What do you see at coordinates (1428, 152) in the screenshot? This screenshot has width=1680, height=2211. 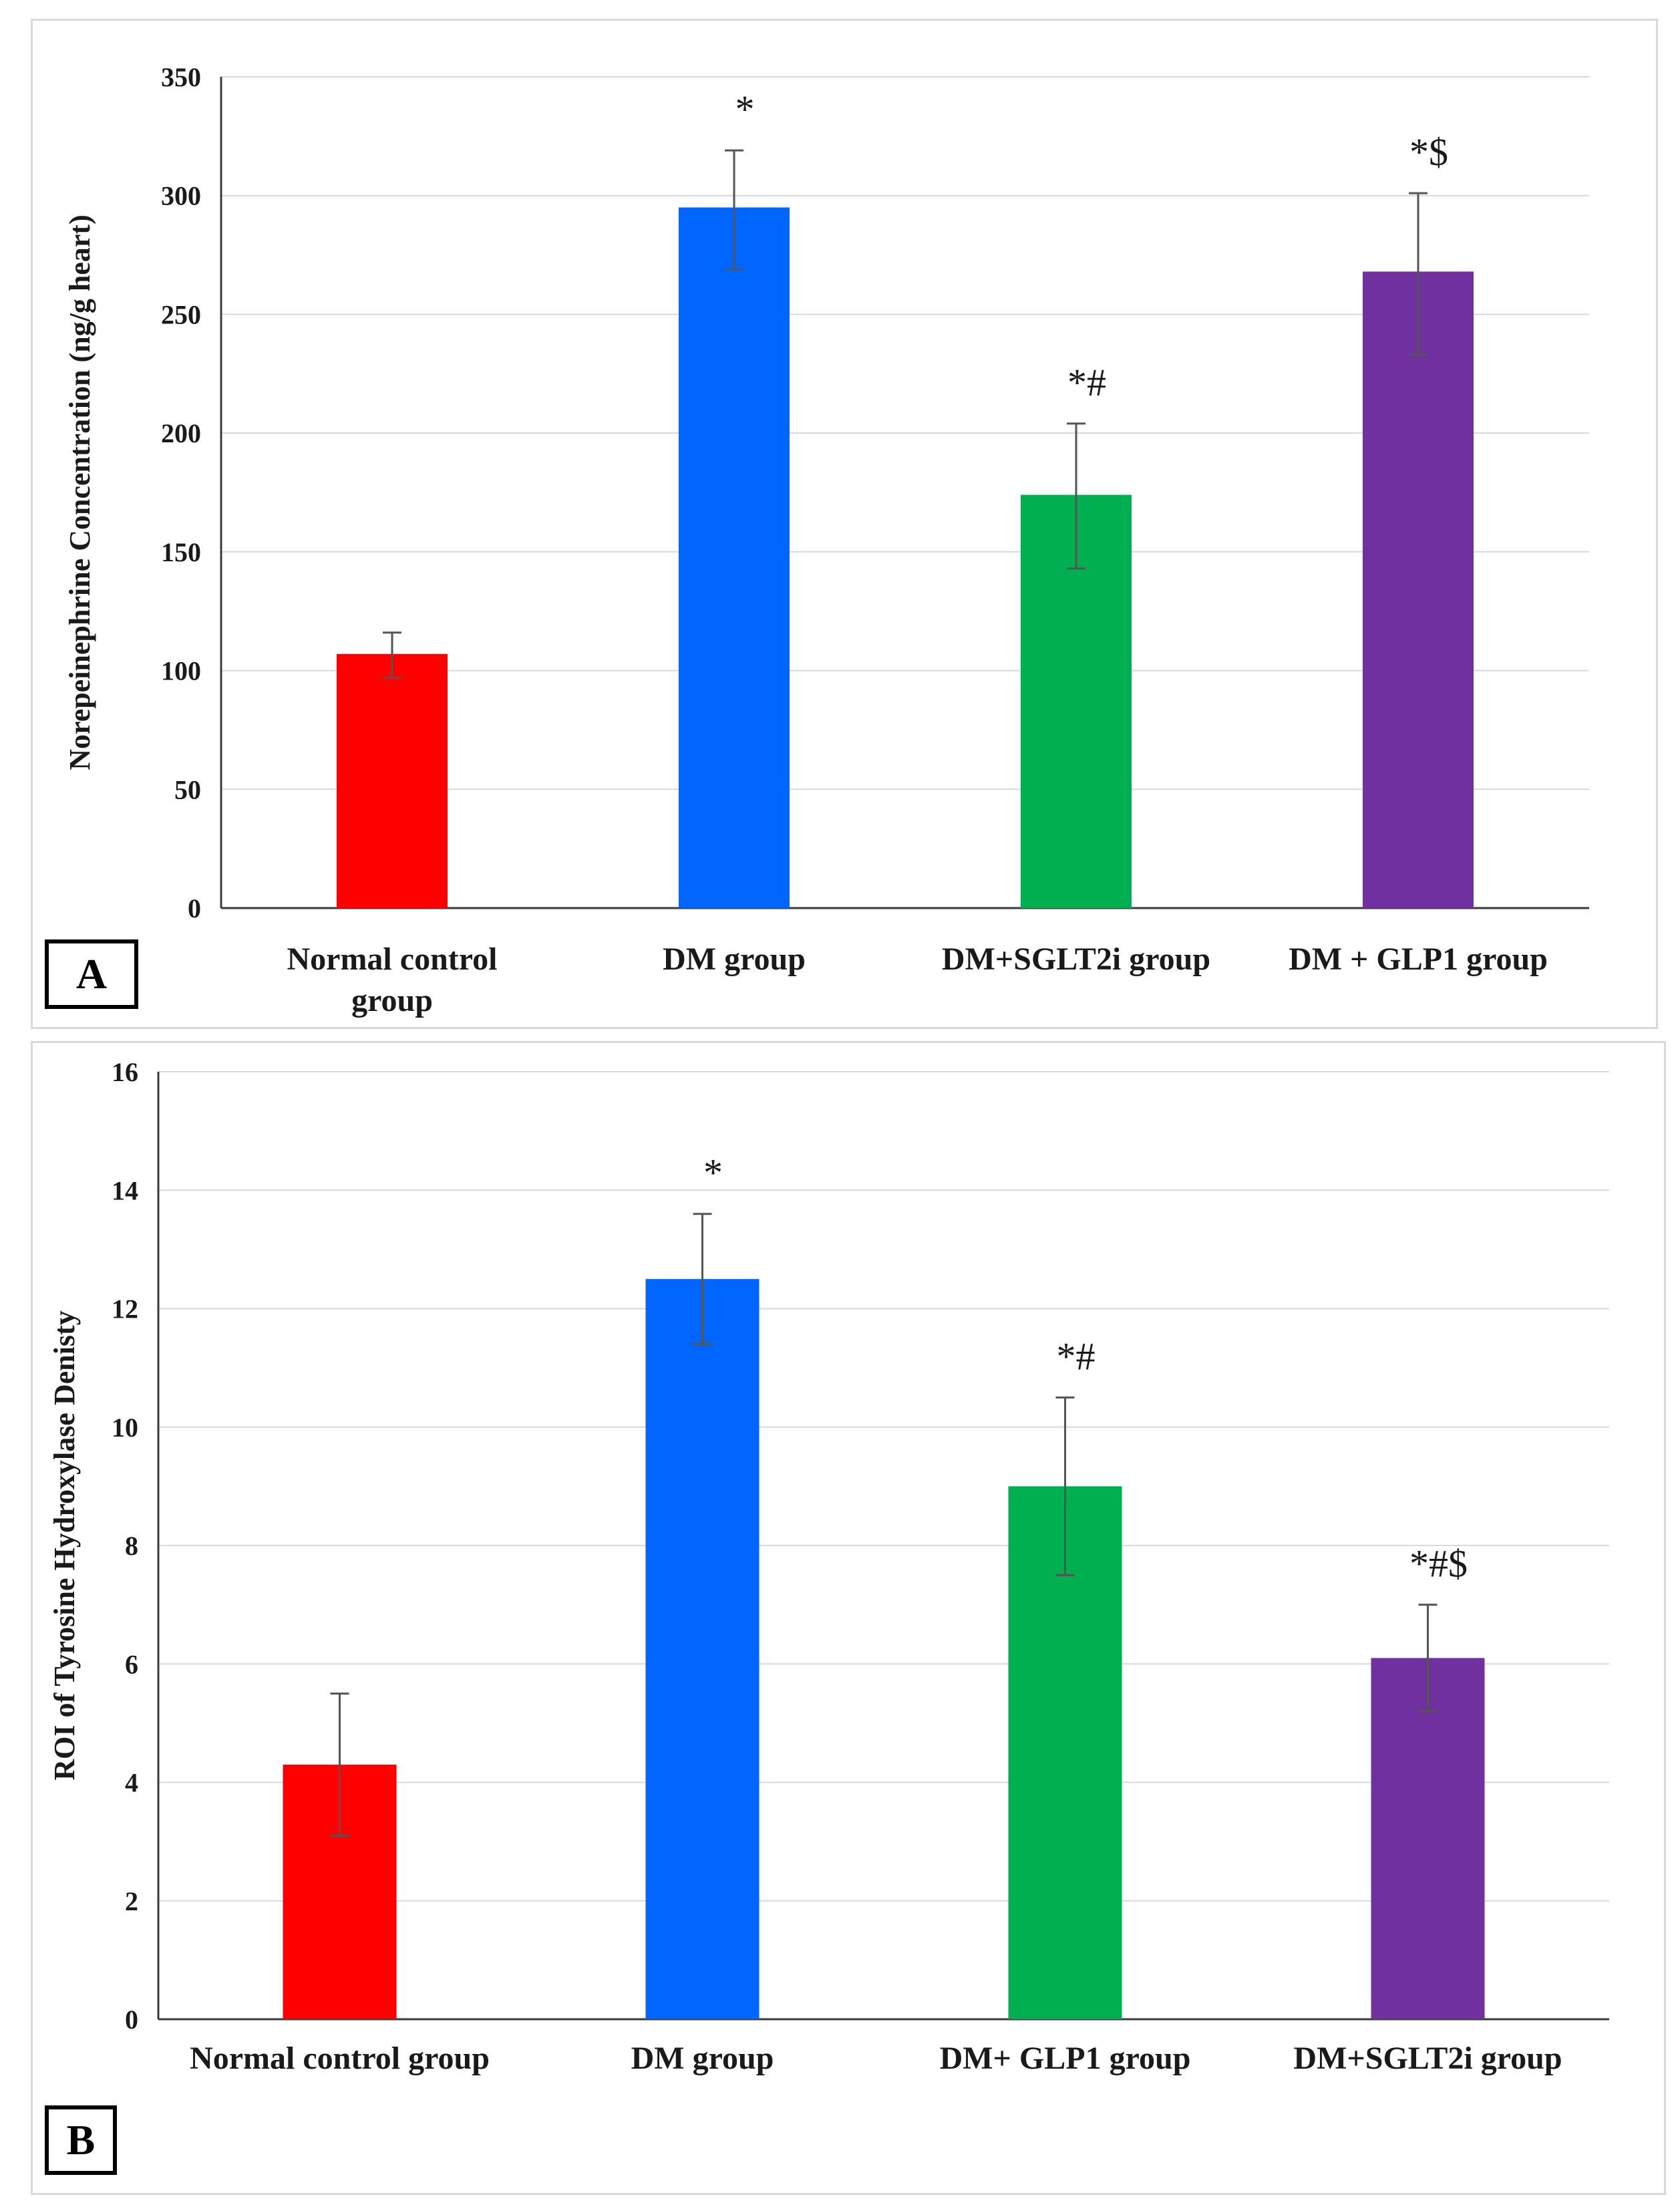 I see `significance-label: *$` at bounding box center [1428, 152].